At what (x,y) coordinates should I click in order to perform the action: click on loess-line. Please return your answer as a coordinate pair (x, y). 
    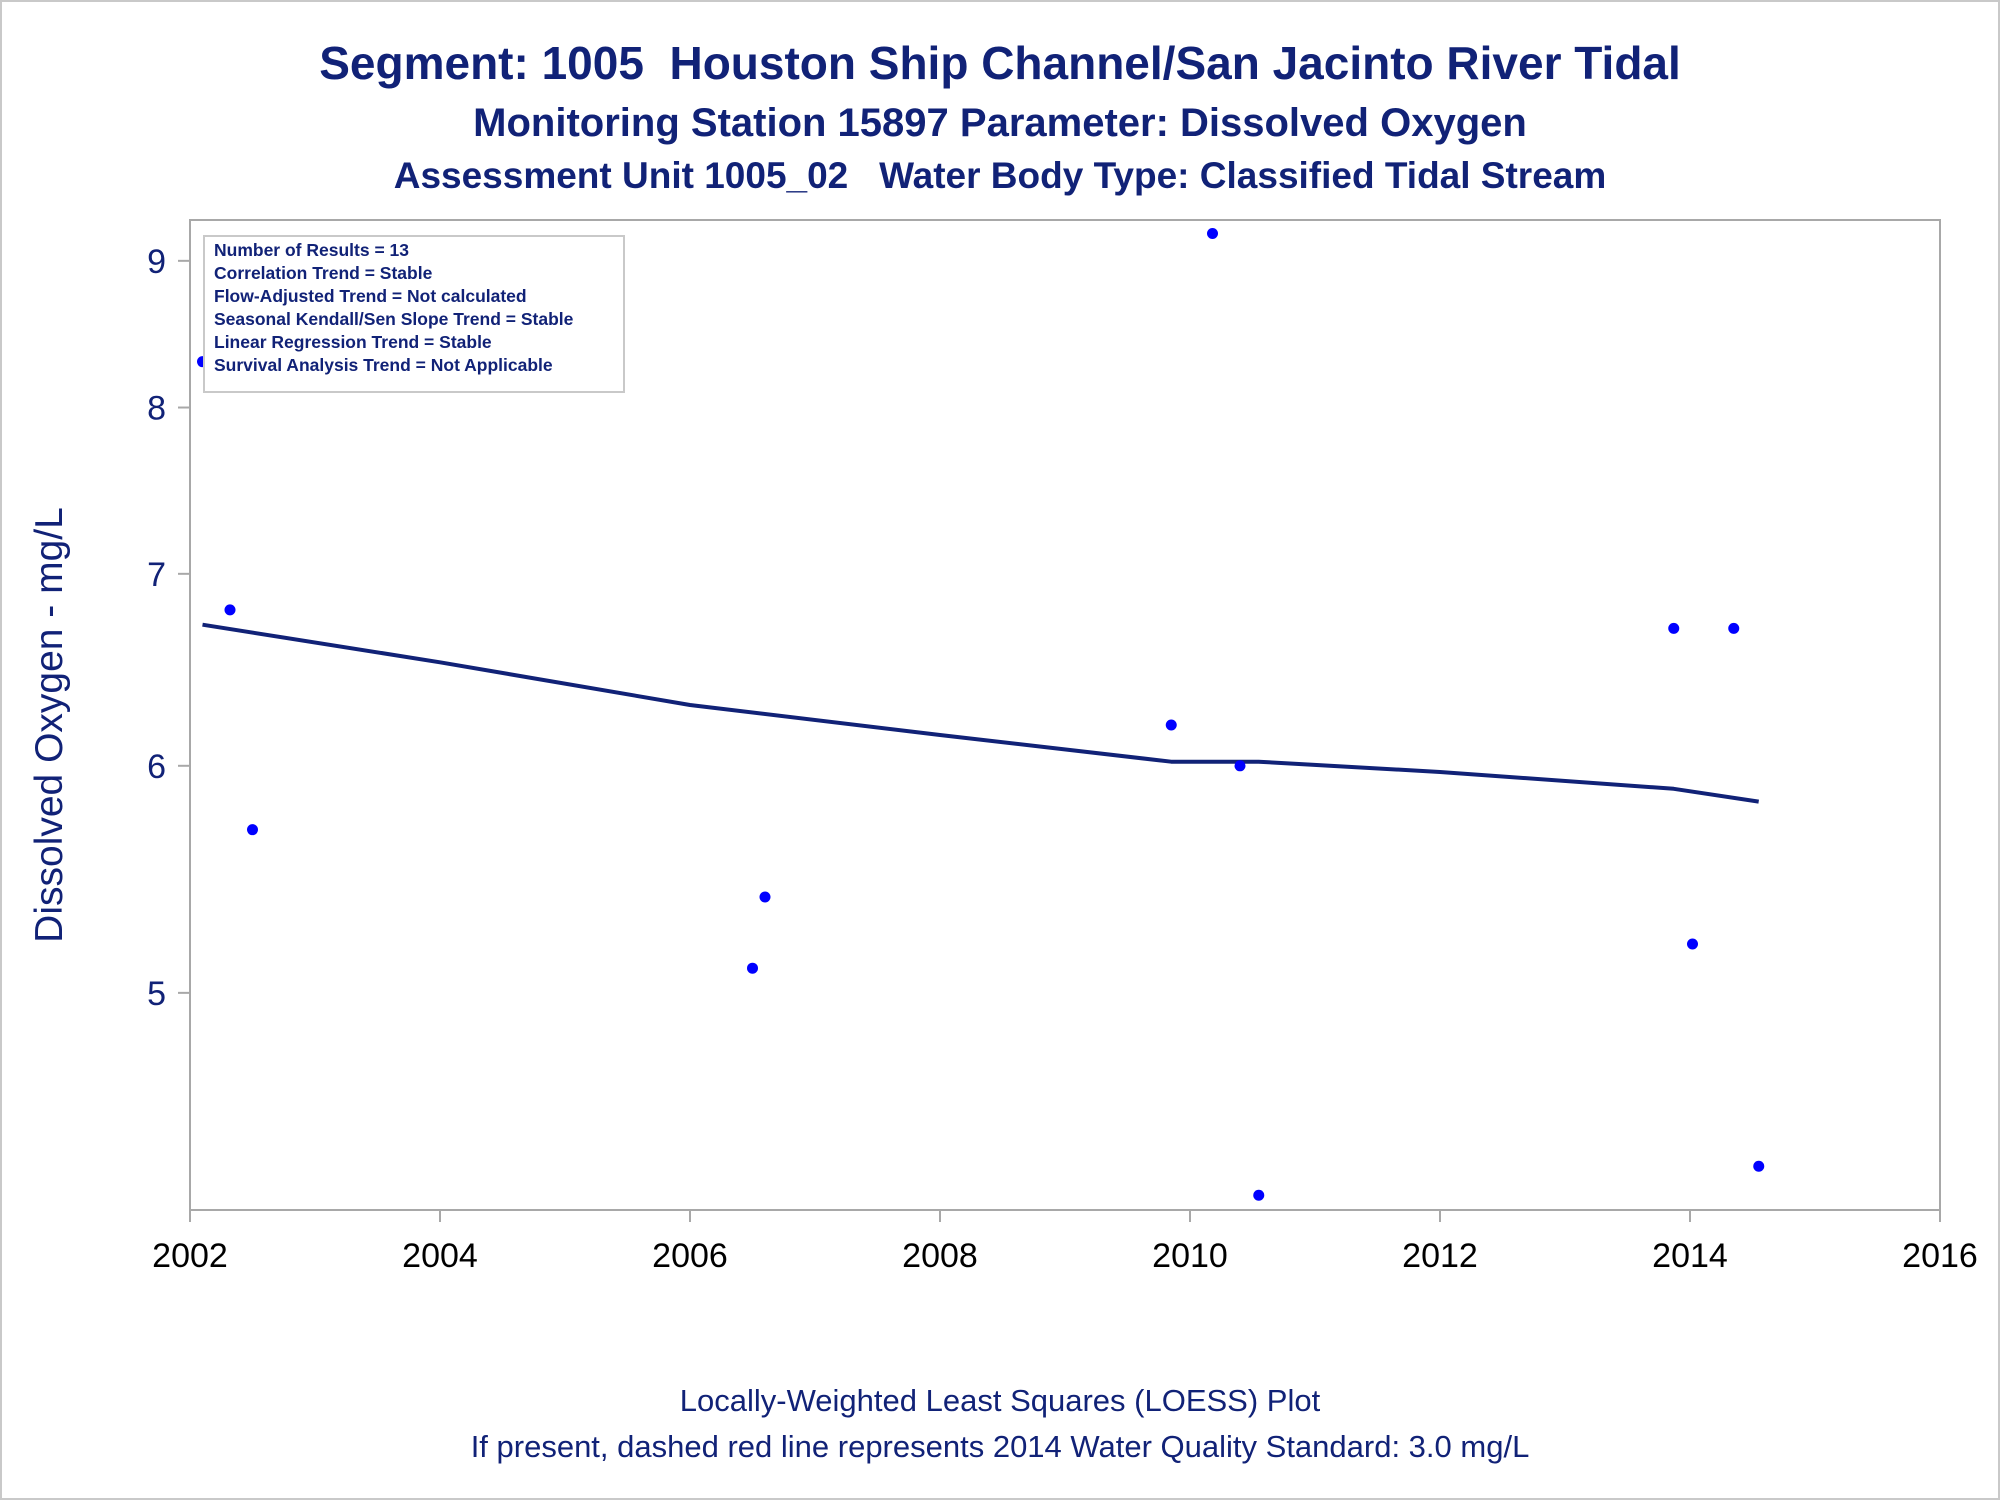
    Looking at the image, I should click on (980, 713).